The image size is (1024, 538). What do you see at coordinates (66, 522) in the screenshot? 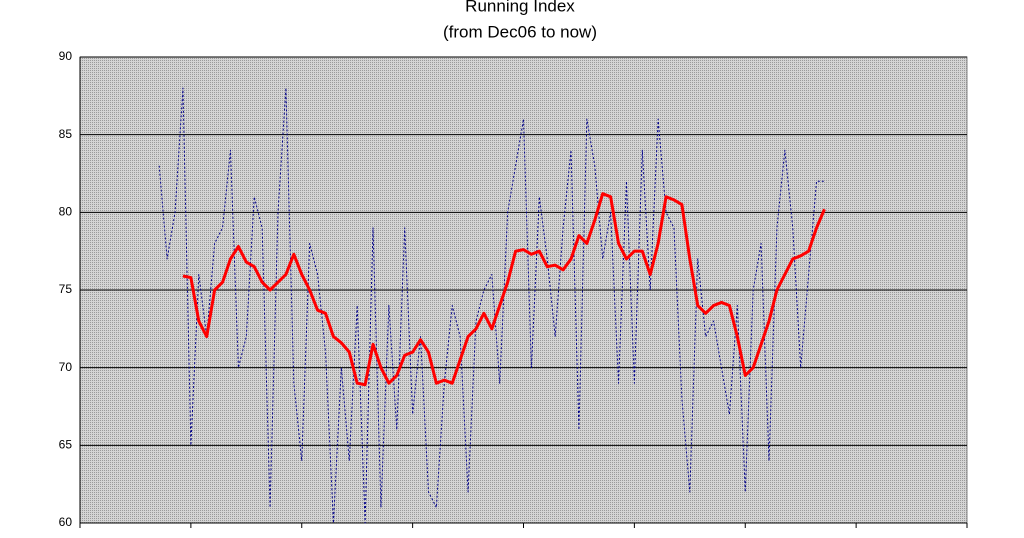
I see `y-tick-label: 60` at bounding box center [66, 522].